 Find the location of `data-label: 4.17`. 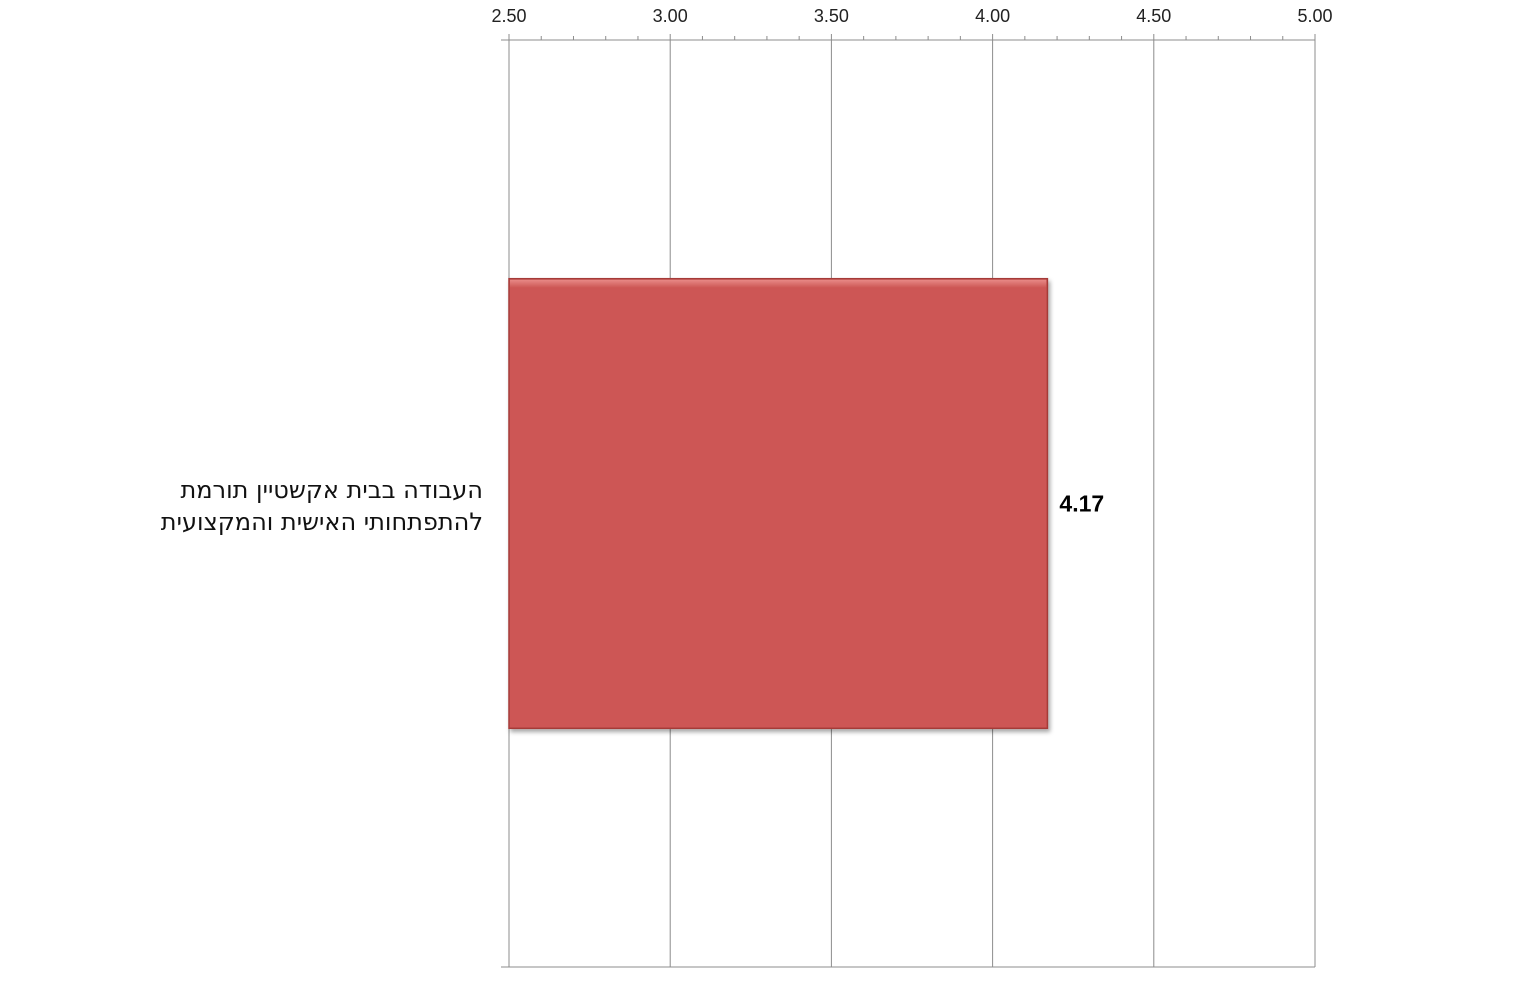

data-label: 4.17 is located at coordinates (1081, 504).